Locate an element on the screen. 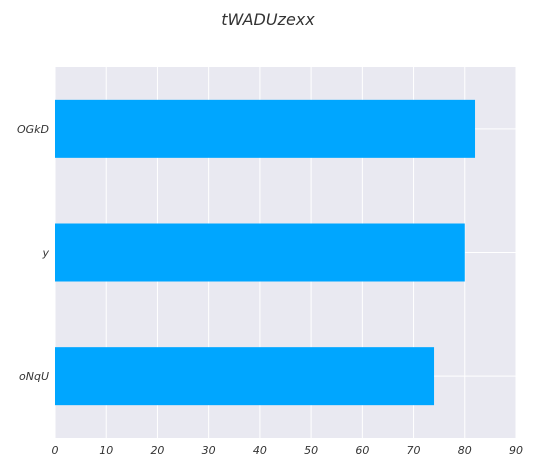 Image resolution: width=536 pixels, height=469 pixels. x-tick-label: 40 is located at coordinates (260, 450).